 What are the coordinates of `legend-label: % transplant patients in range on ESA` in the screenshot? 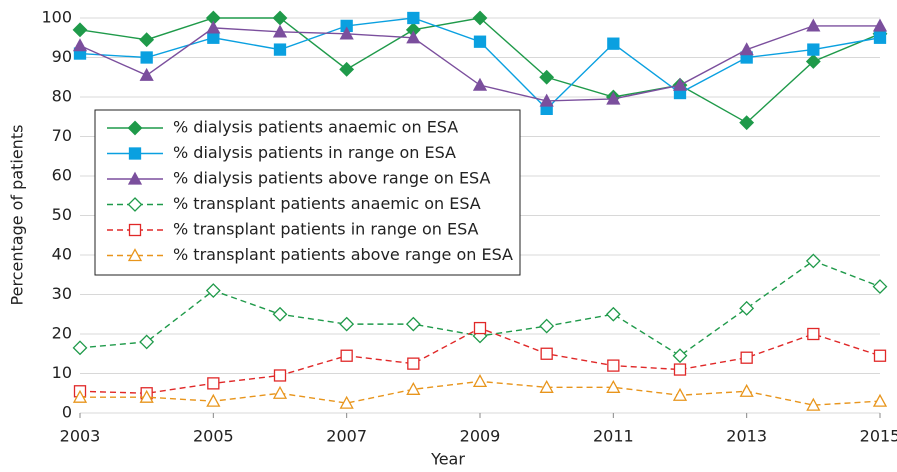 It's located at (326, 229).